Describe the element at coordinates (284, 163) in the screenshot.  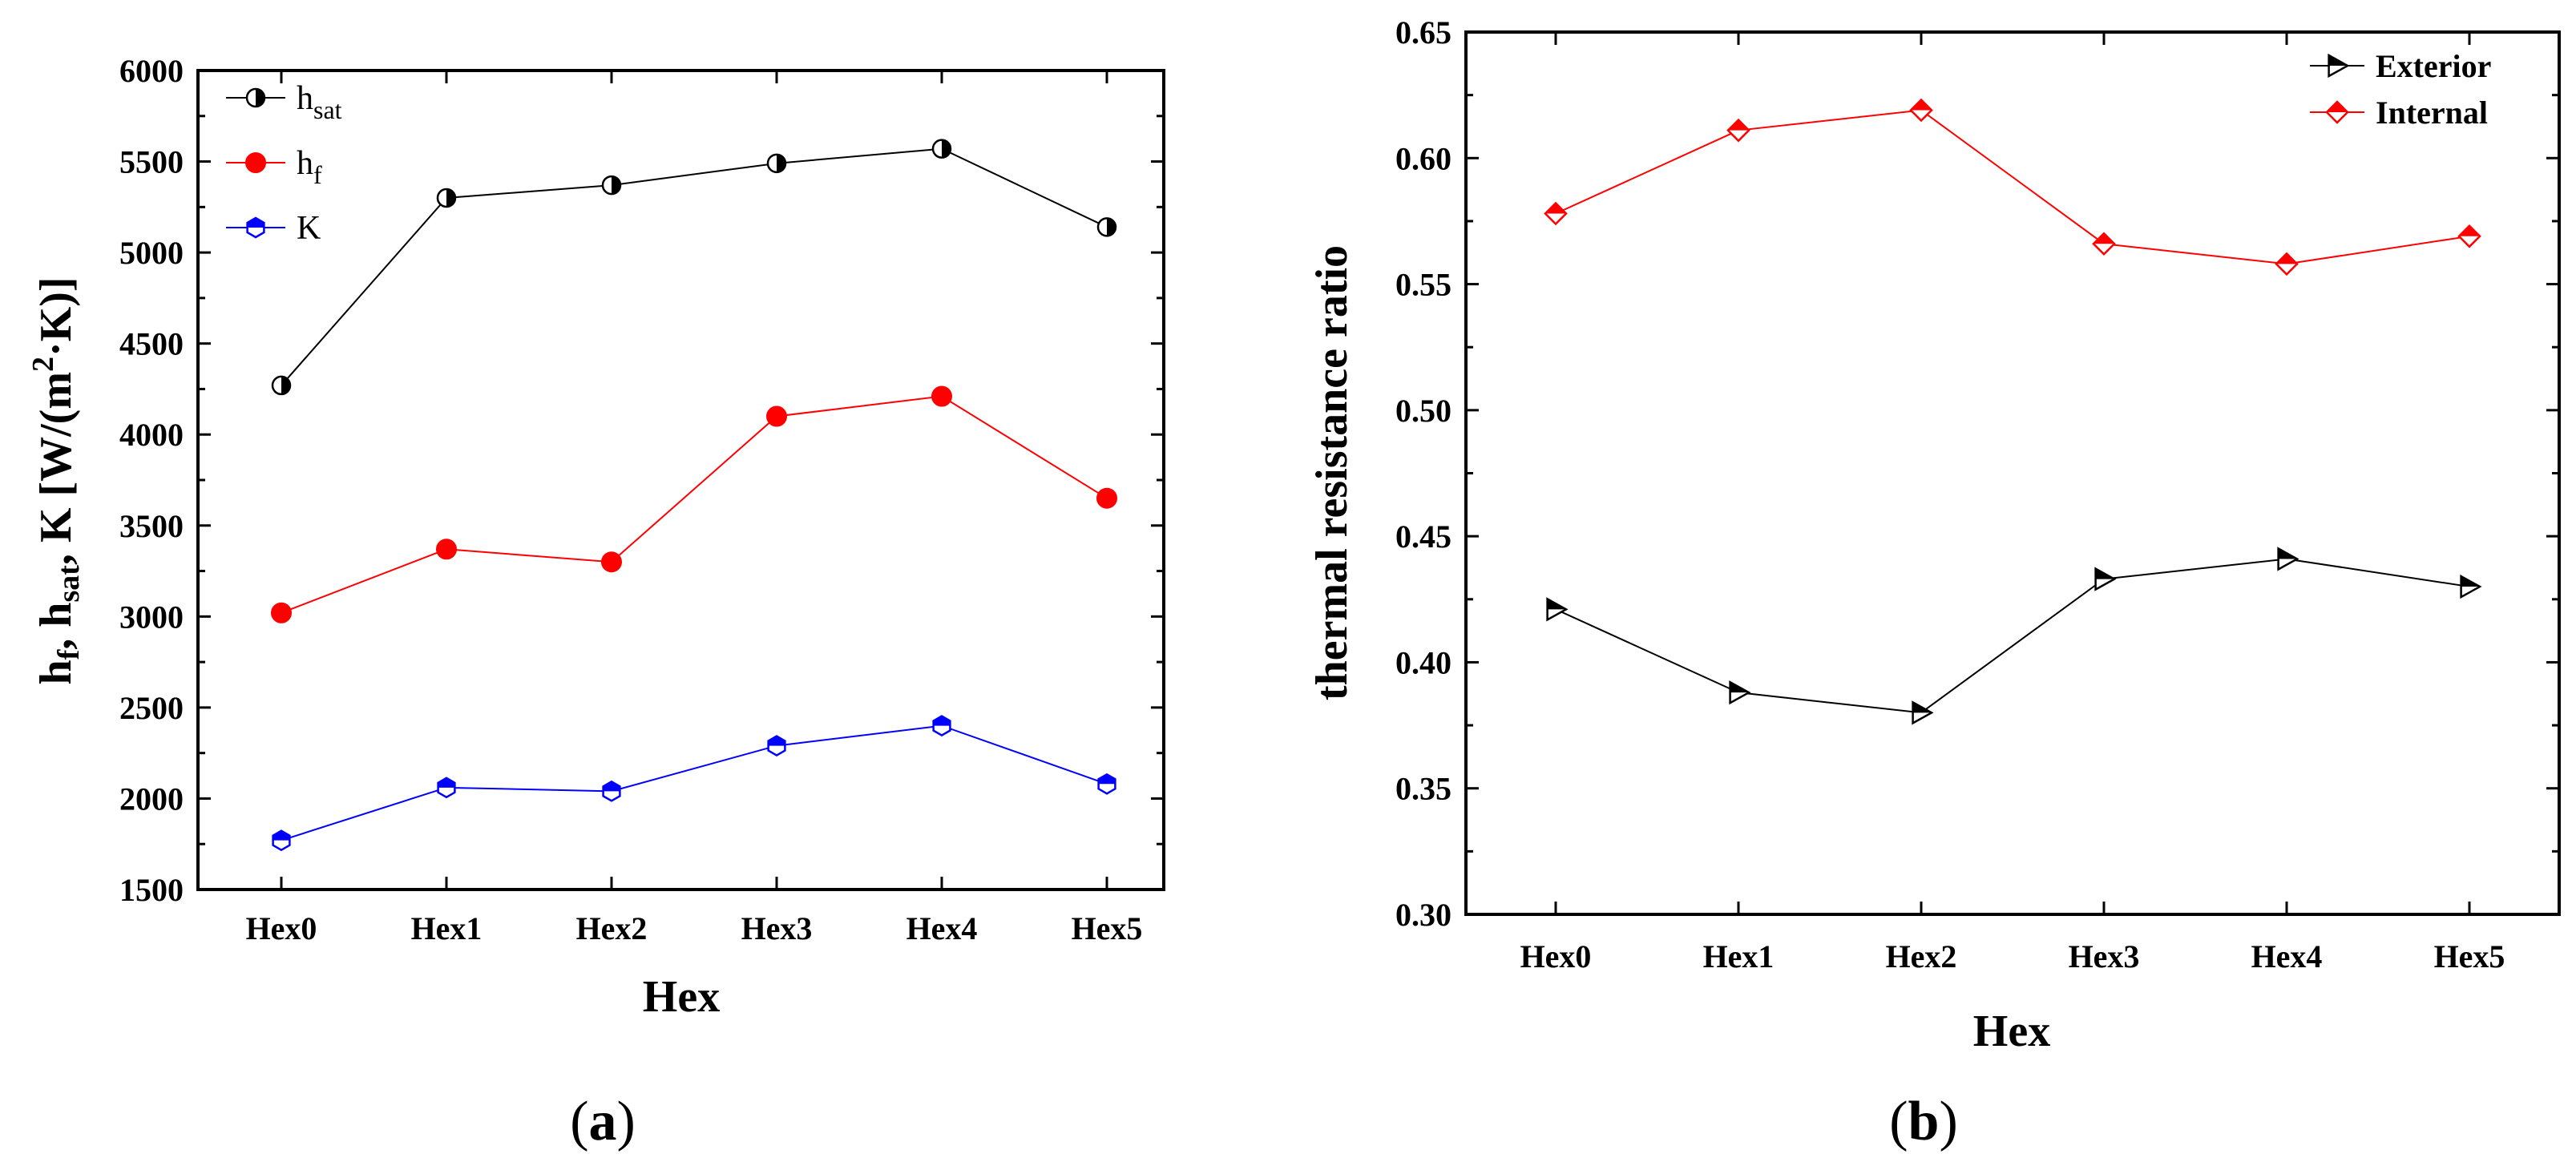
I see `chart-a-legend: hsat hf K` at that location.